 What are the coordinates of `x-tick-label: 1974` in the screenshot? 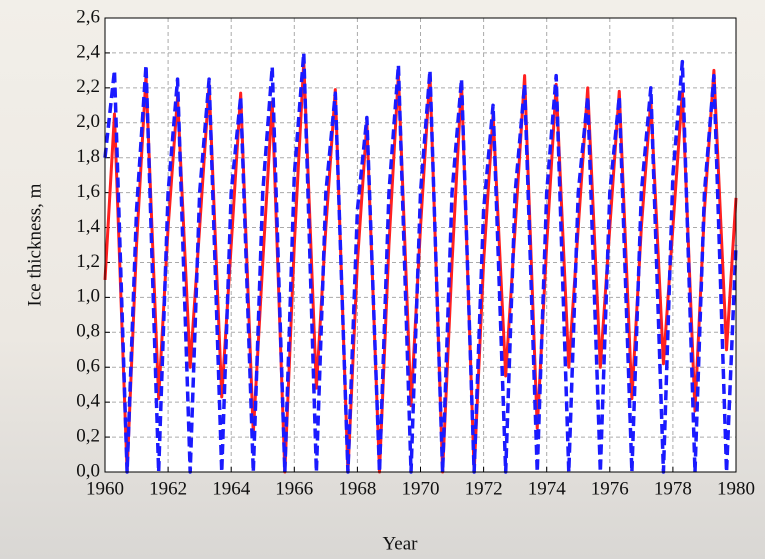 It's located at (547, 488).